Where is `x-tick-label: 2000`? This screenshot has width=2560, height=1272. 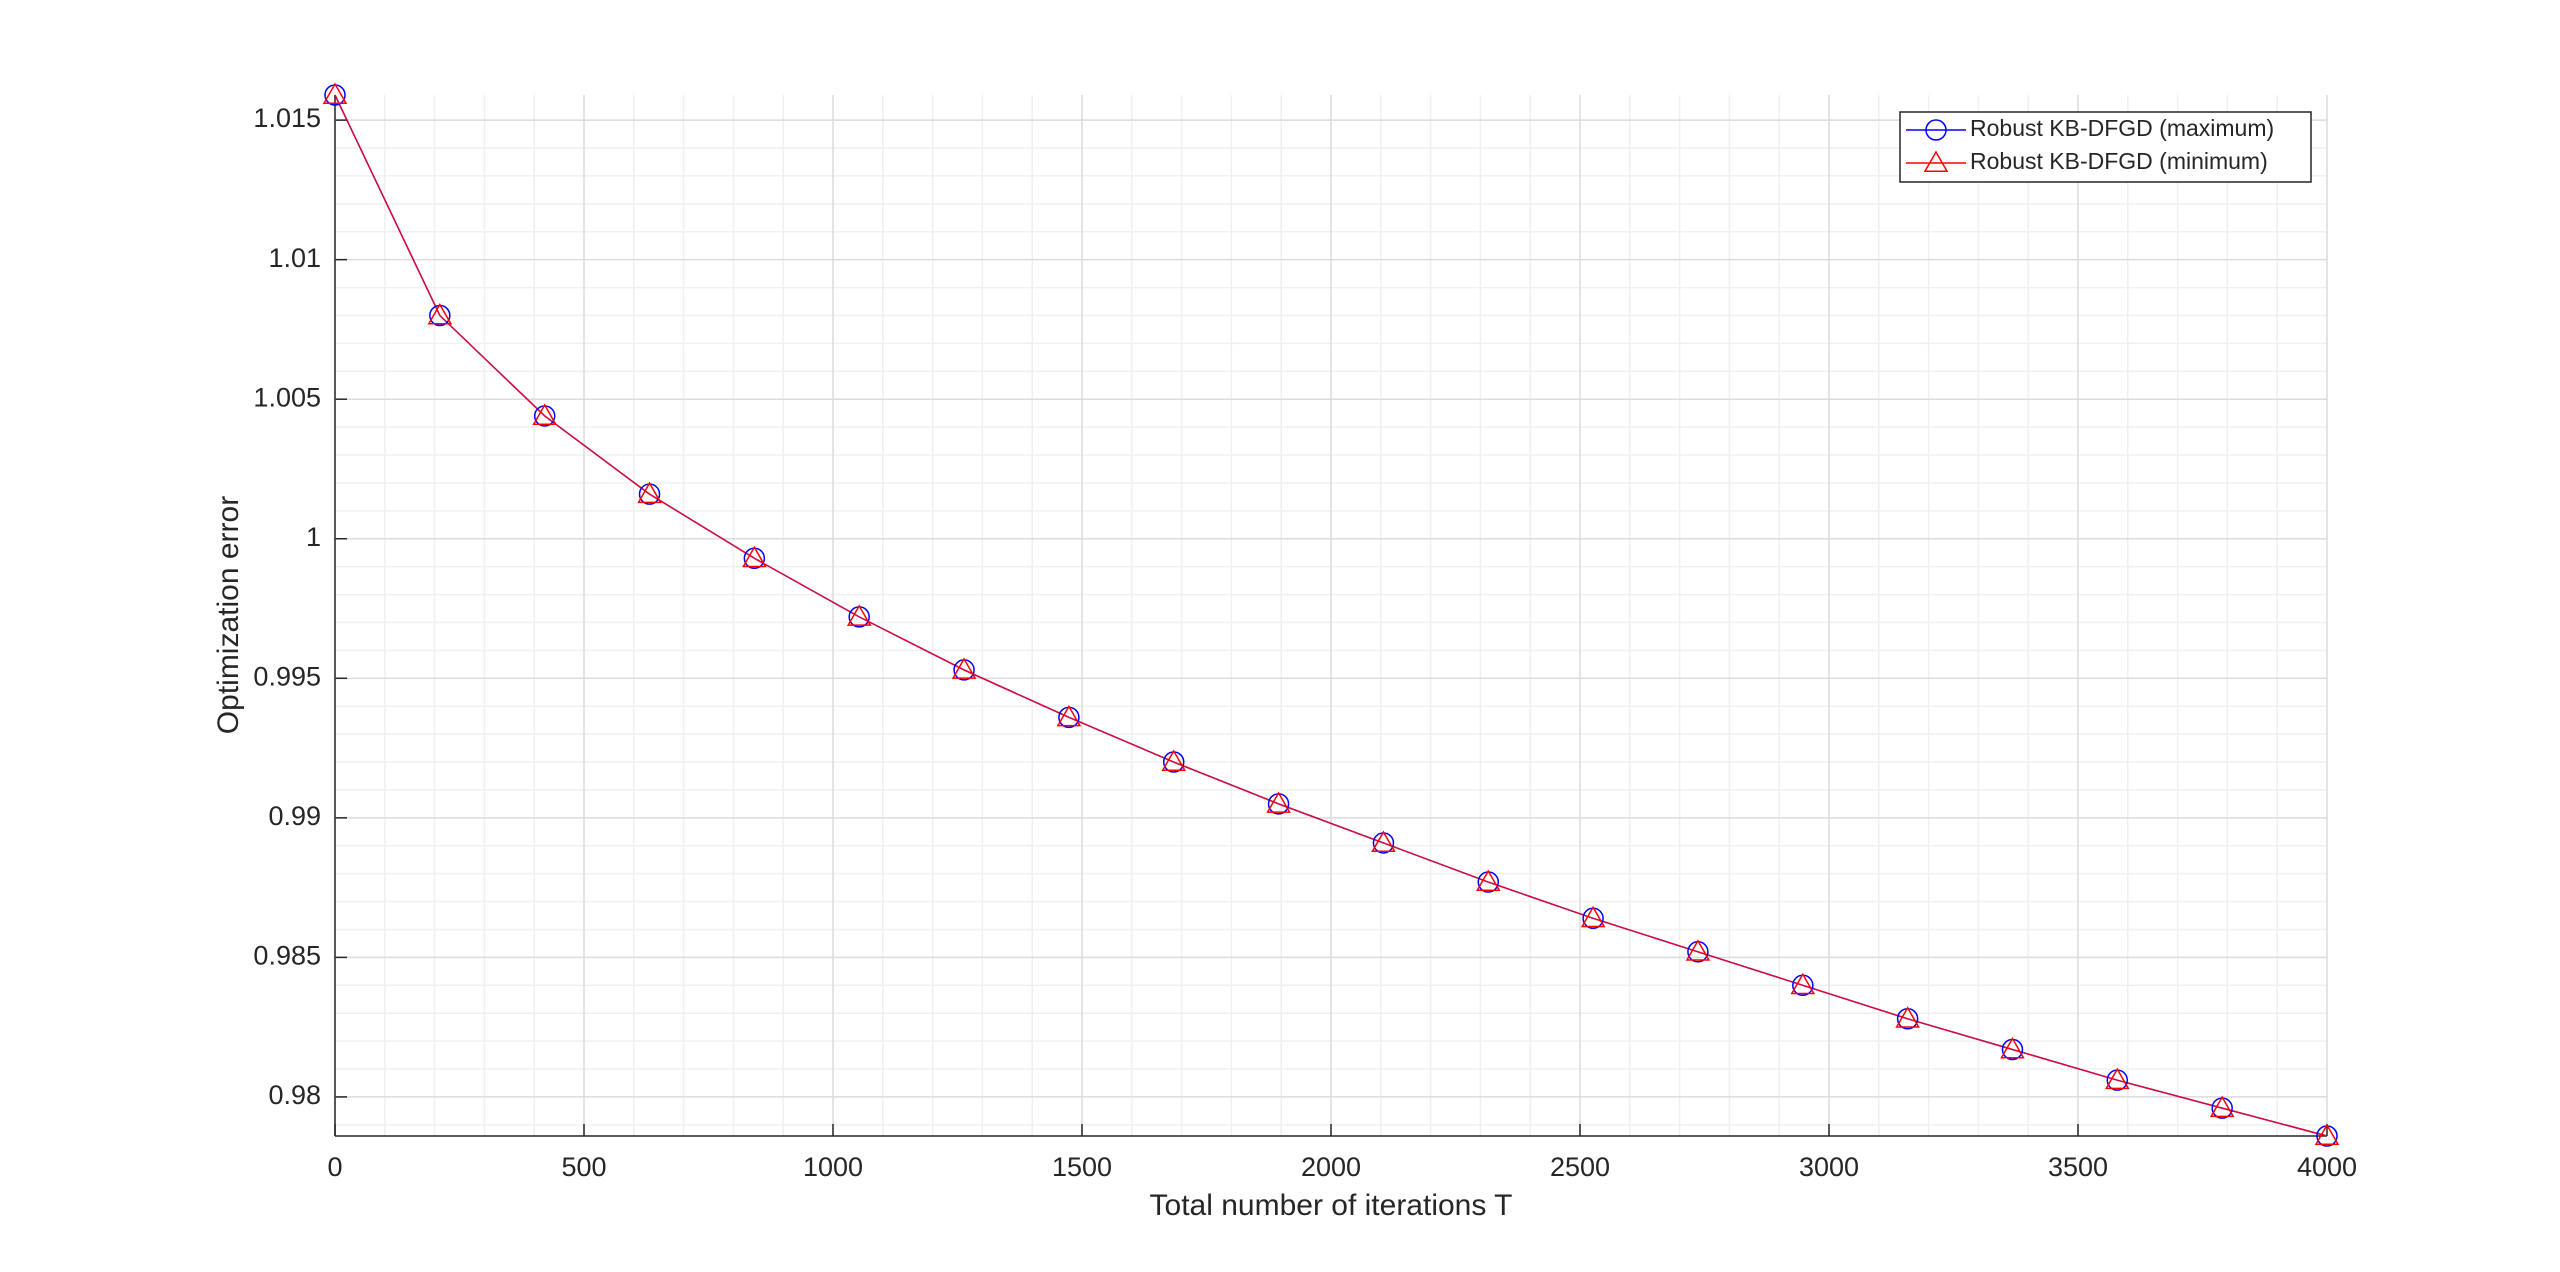
x-tick-label: 2000 is located at coordinates (1331, 1167).